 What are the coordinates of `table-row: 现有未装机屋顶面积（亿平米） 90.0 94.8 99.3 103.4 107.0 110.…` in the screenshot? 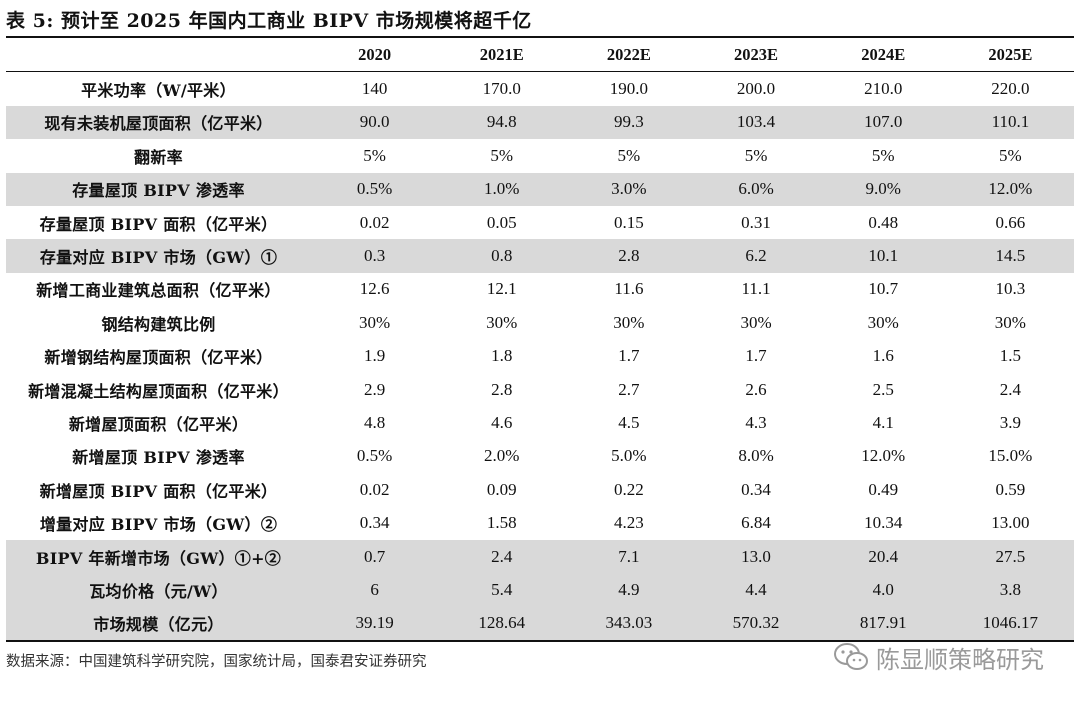 It's located at (540, 122).